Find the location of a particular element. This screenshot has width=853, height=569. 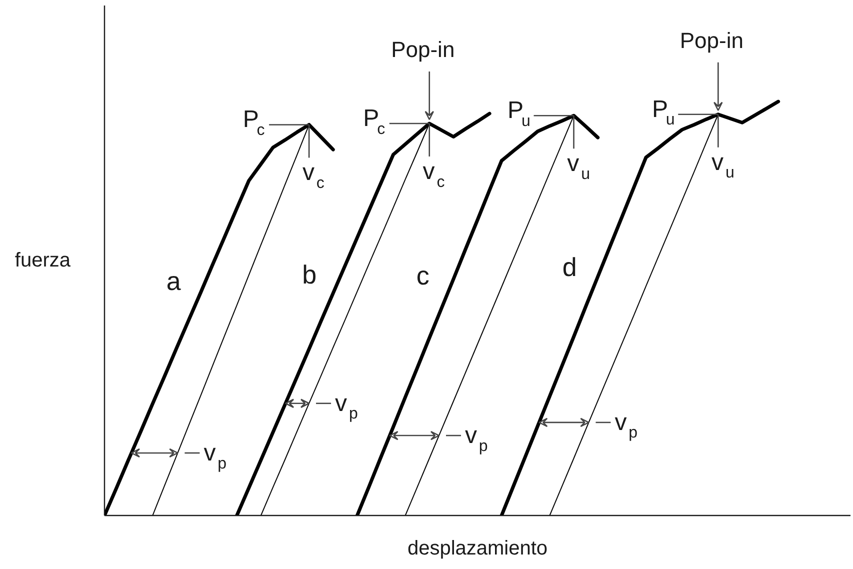

series-label: c is located at coordinates (423, 275).